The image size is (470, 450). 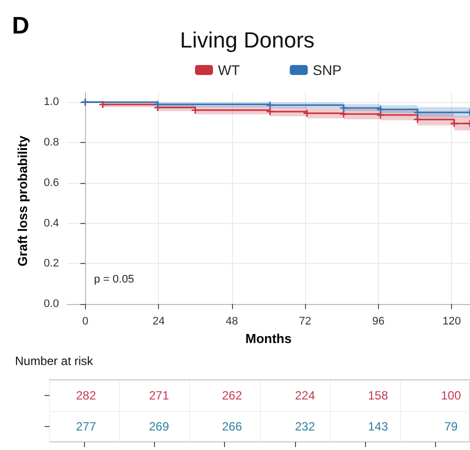 I want to click on y-tick-label: 0.8, so click(x=51, y=142).